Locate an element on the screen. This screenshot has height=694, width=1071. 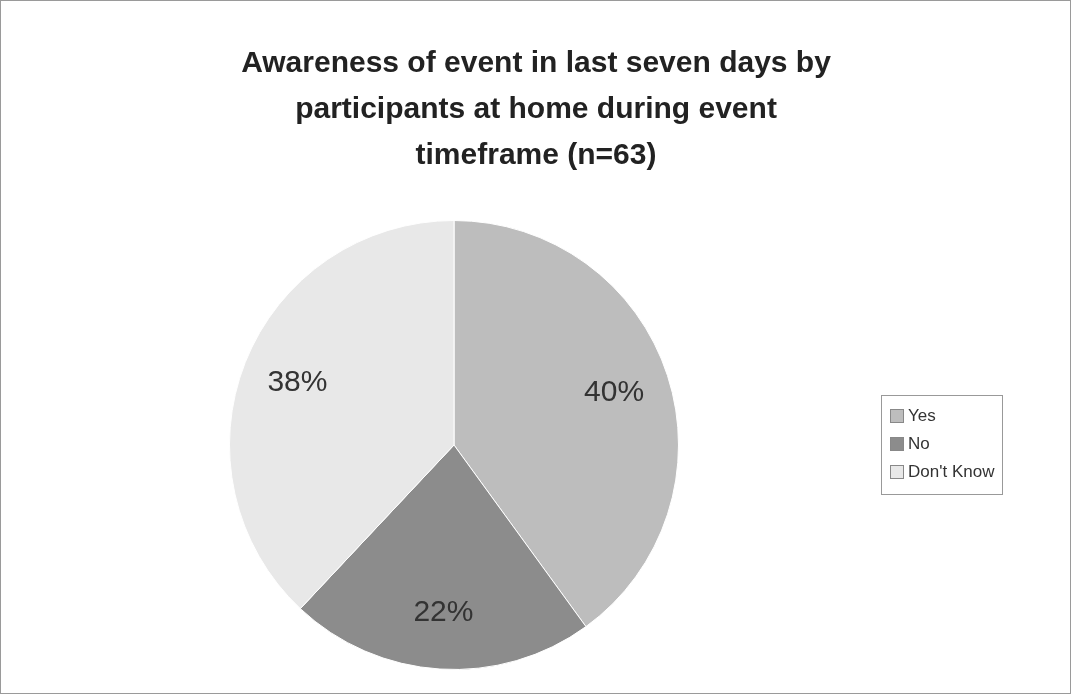
chart-title: Awareness of event in last seven days by participants at home during event timeframe (n=63) is located at coordinates (536, 108).